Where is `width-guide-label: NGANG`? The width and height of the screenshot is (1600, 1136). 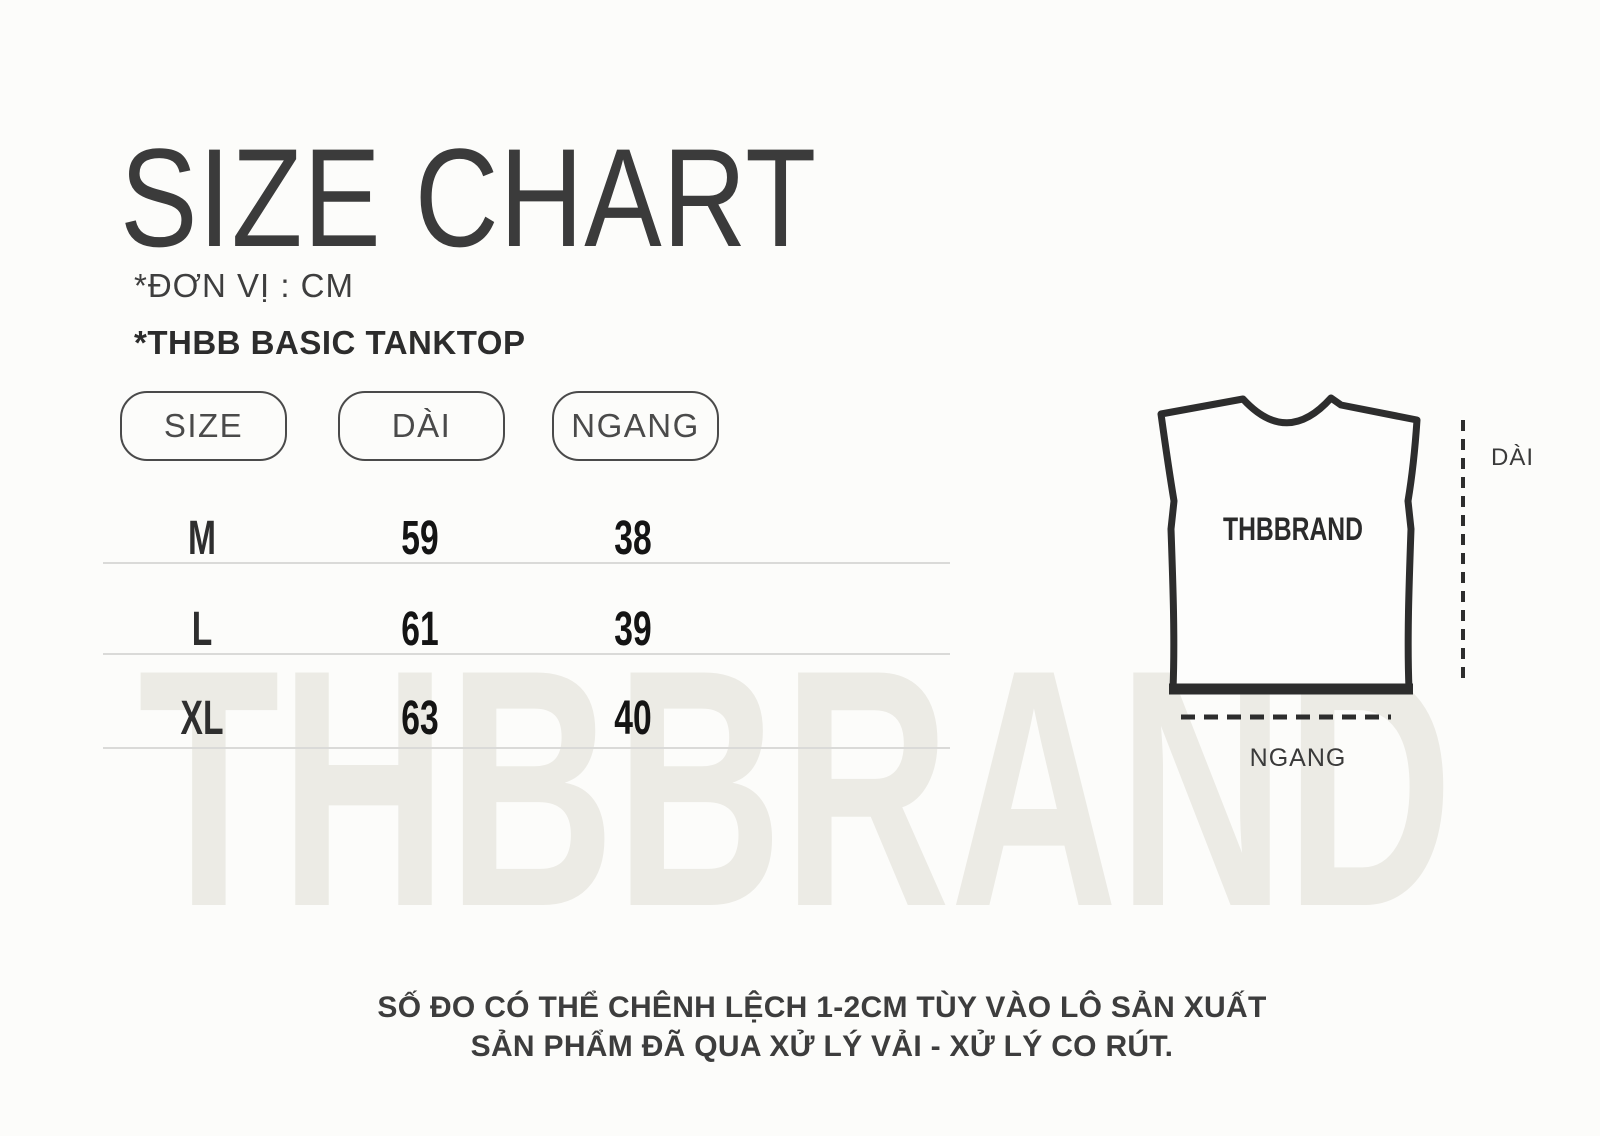
width-guide-label: NGANG is located at coordinates (1298, 758).